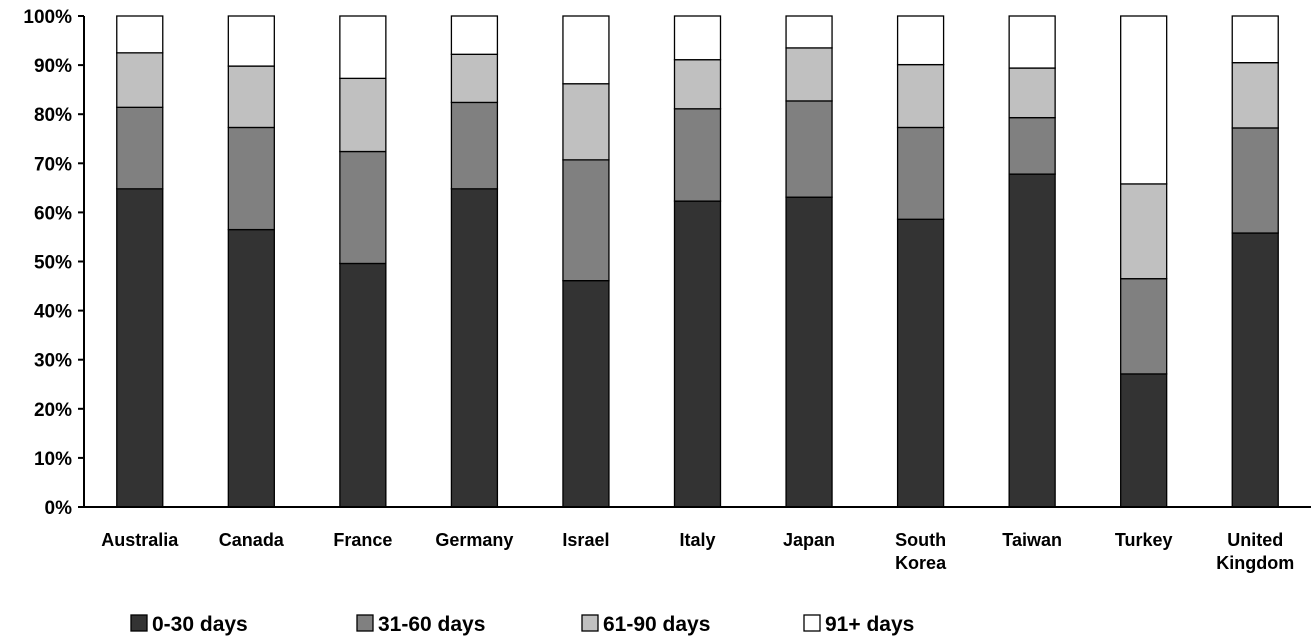  I want to click on y-tick-label: 20%, so click(53, 410).